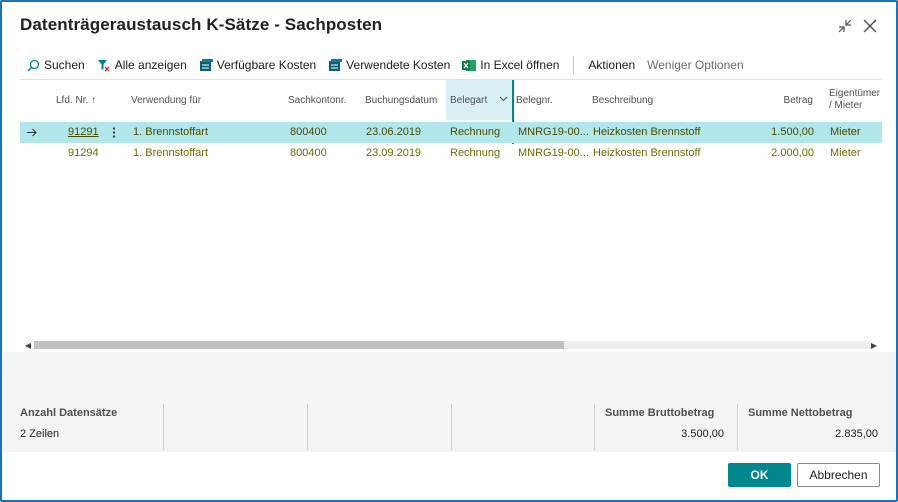 The height and width of the screenshot is (502, 898). I want to click on gross-total-label: Summe Bruttobetrag, so click(660, 413).